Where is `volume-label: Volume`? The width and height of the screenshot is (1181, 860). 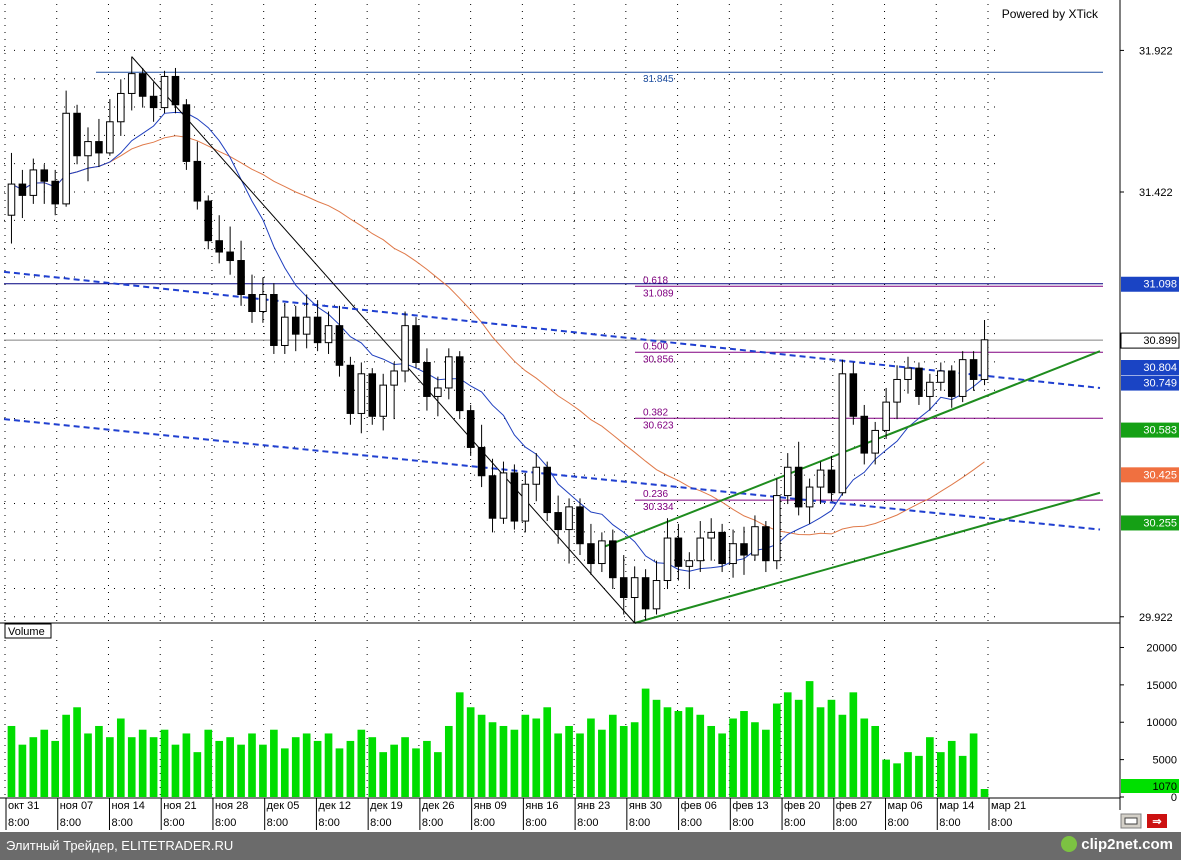
volume-label: Volume is located at coordinates (26, 632).